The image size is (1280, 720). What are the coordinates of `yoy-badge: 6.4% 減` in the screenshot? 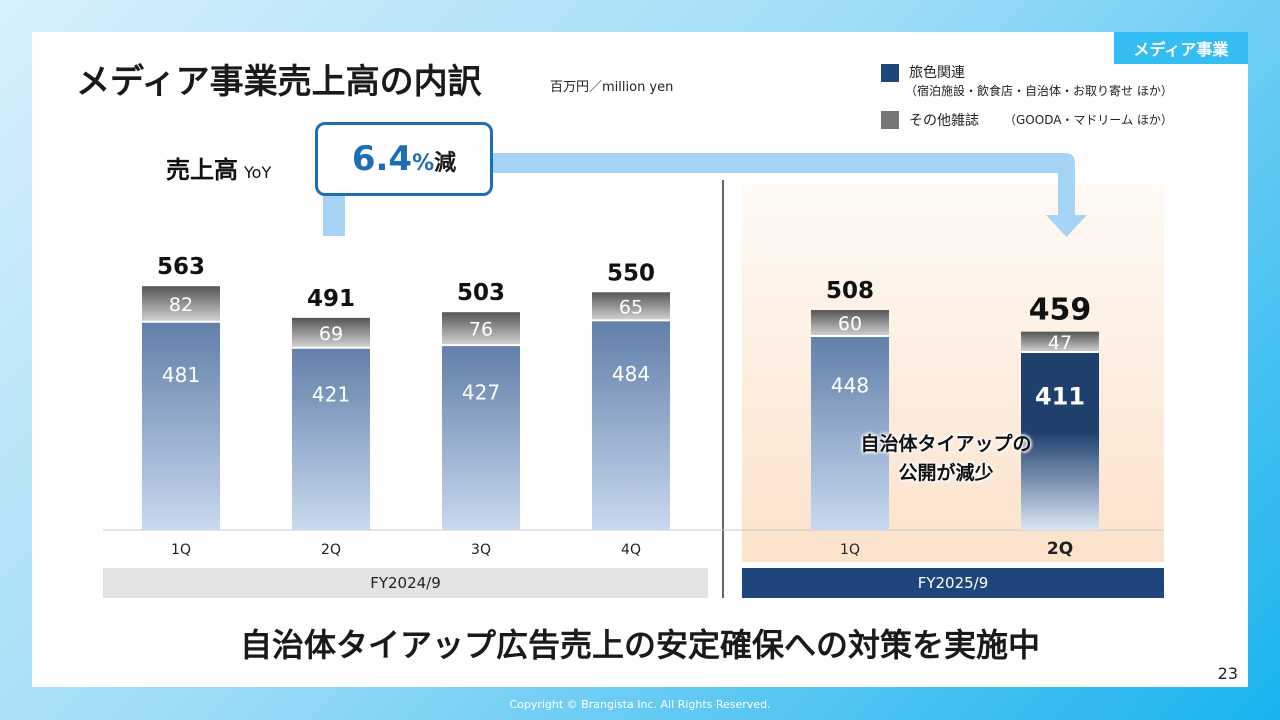 It's located at (404, 159).